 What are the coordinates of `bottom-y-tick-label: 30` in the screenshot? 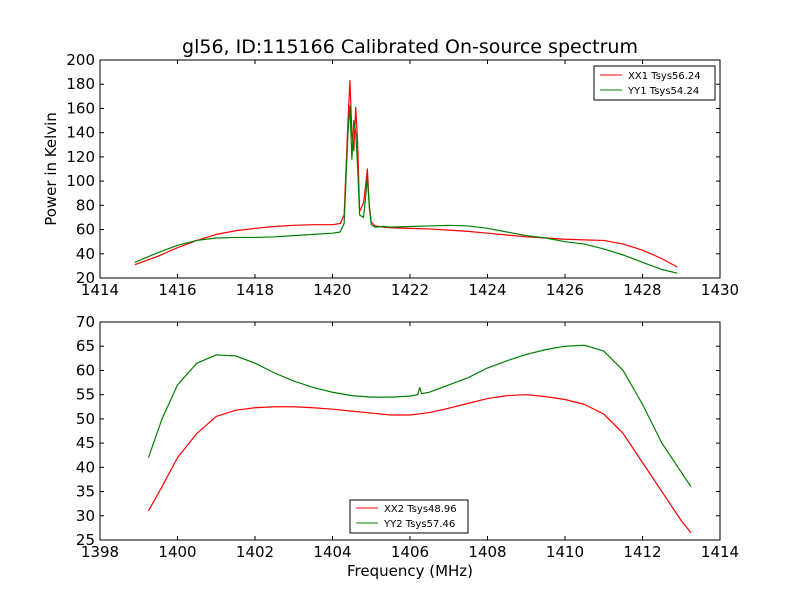 It's located at (85, 516).